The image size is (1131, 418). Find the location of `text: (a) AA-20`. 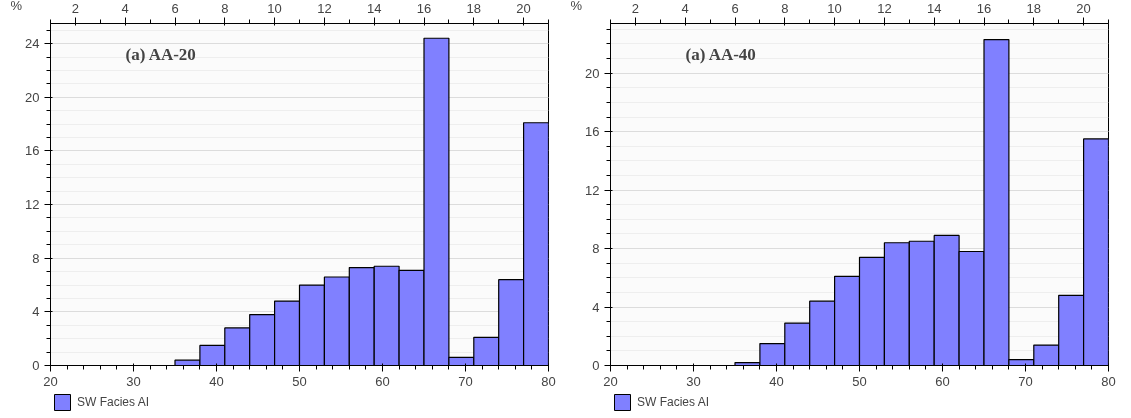

text: (a) AA-20 is located at coordinates (160, 54).